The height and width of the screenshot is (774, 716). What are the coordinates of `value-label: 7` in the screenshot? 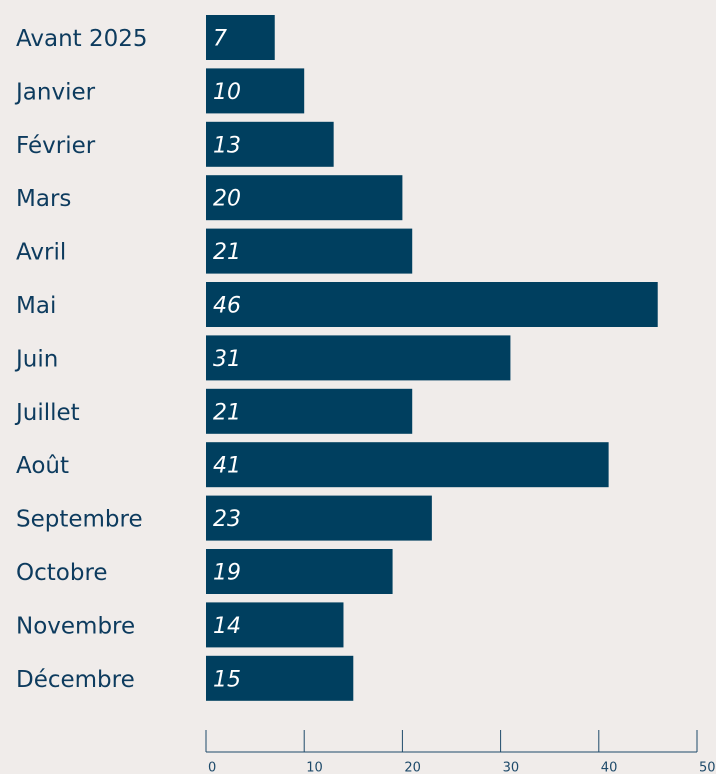 It's located at (220, 39).